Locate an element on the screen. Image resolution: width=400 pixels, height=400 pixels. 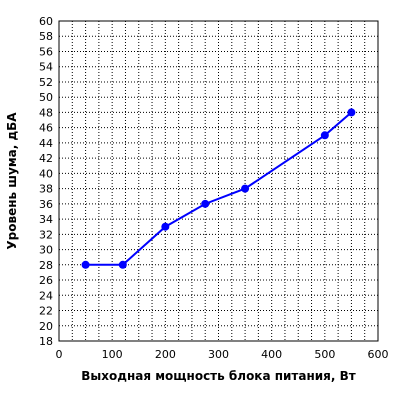
y-tick-label: 18 is located at coordinates (46, 341).